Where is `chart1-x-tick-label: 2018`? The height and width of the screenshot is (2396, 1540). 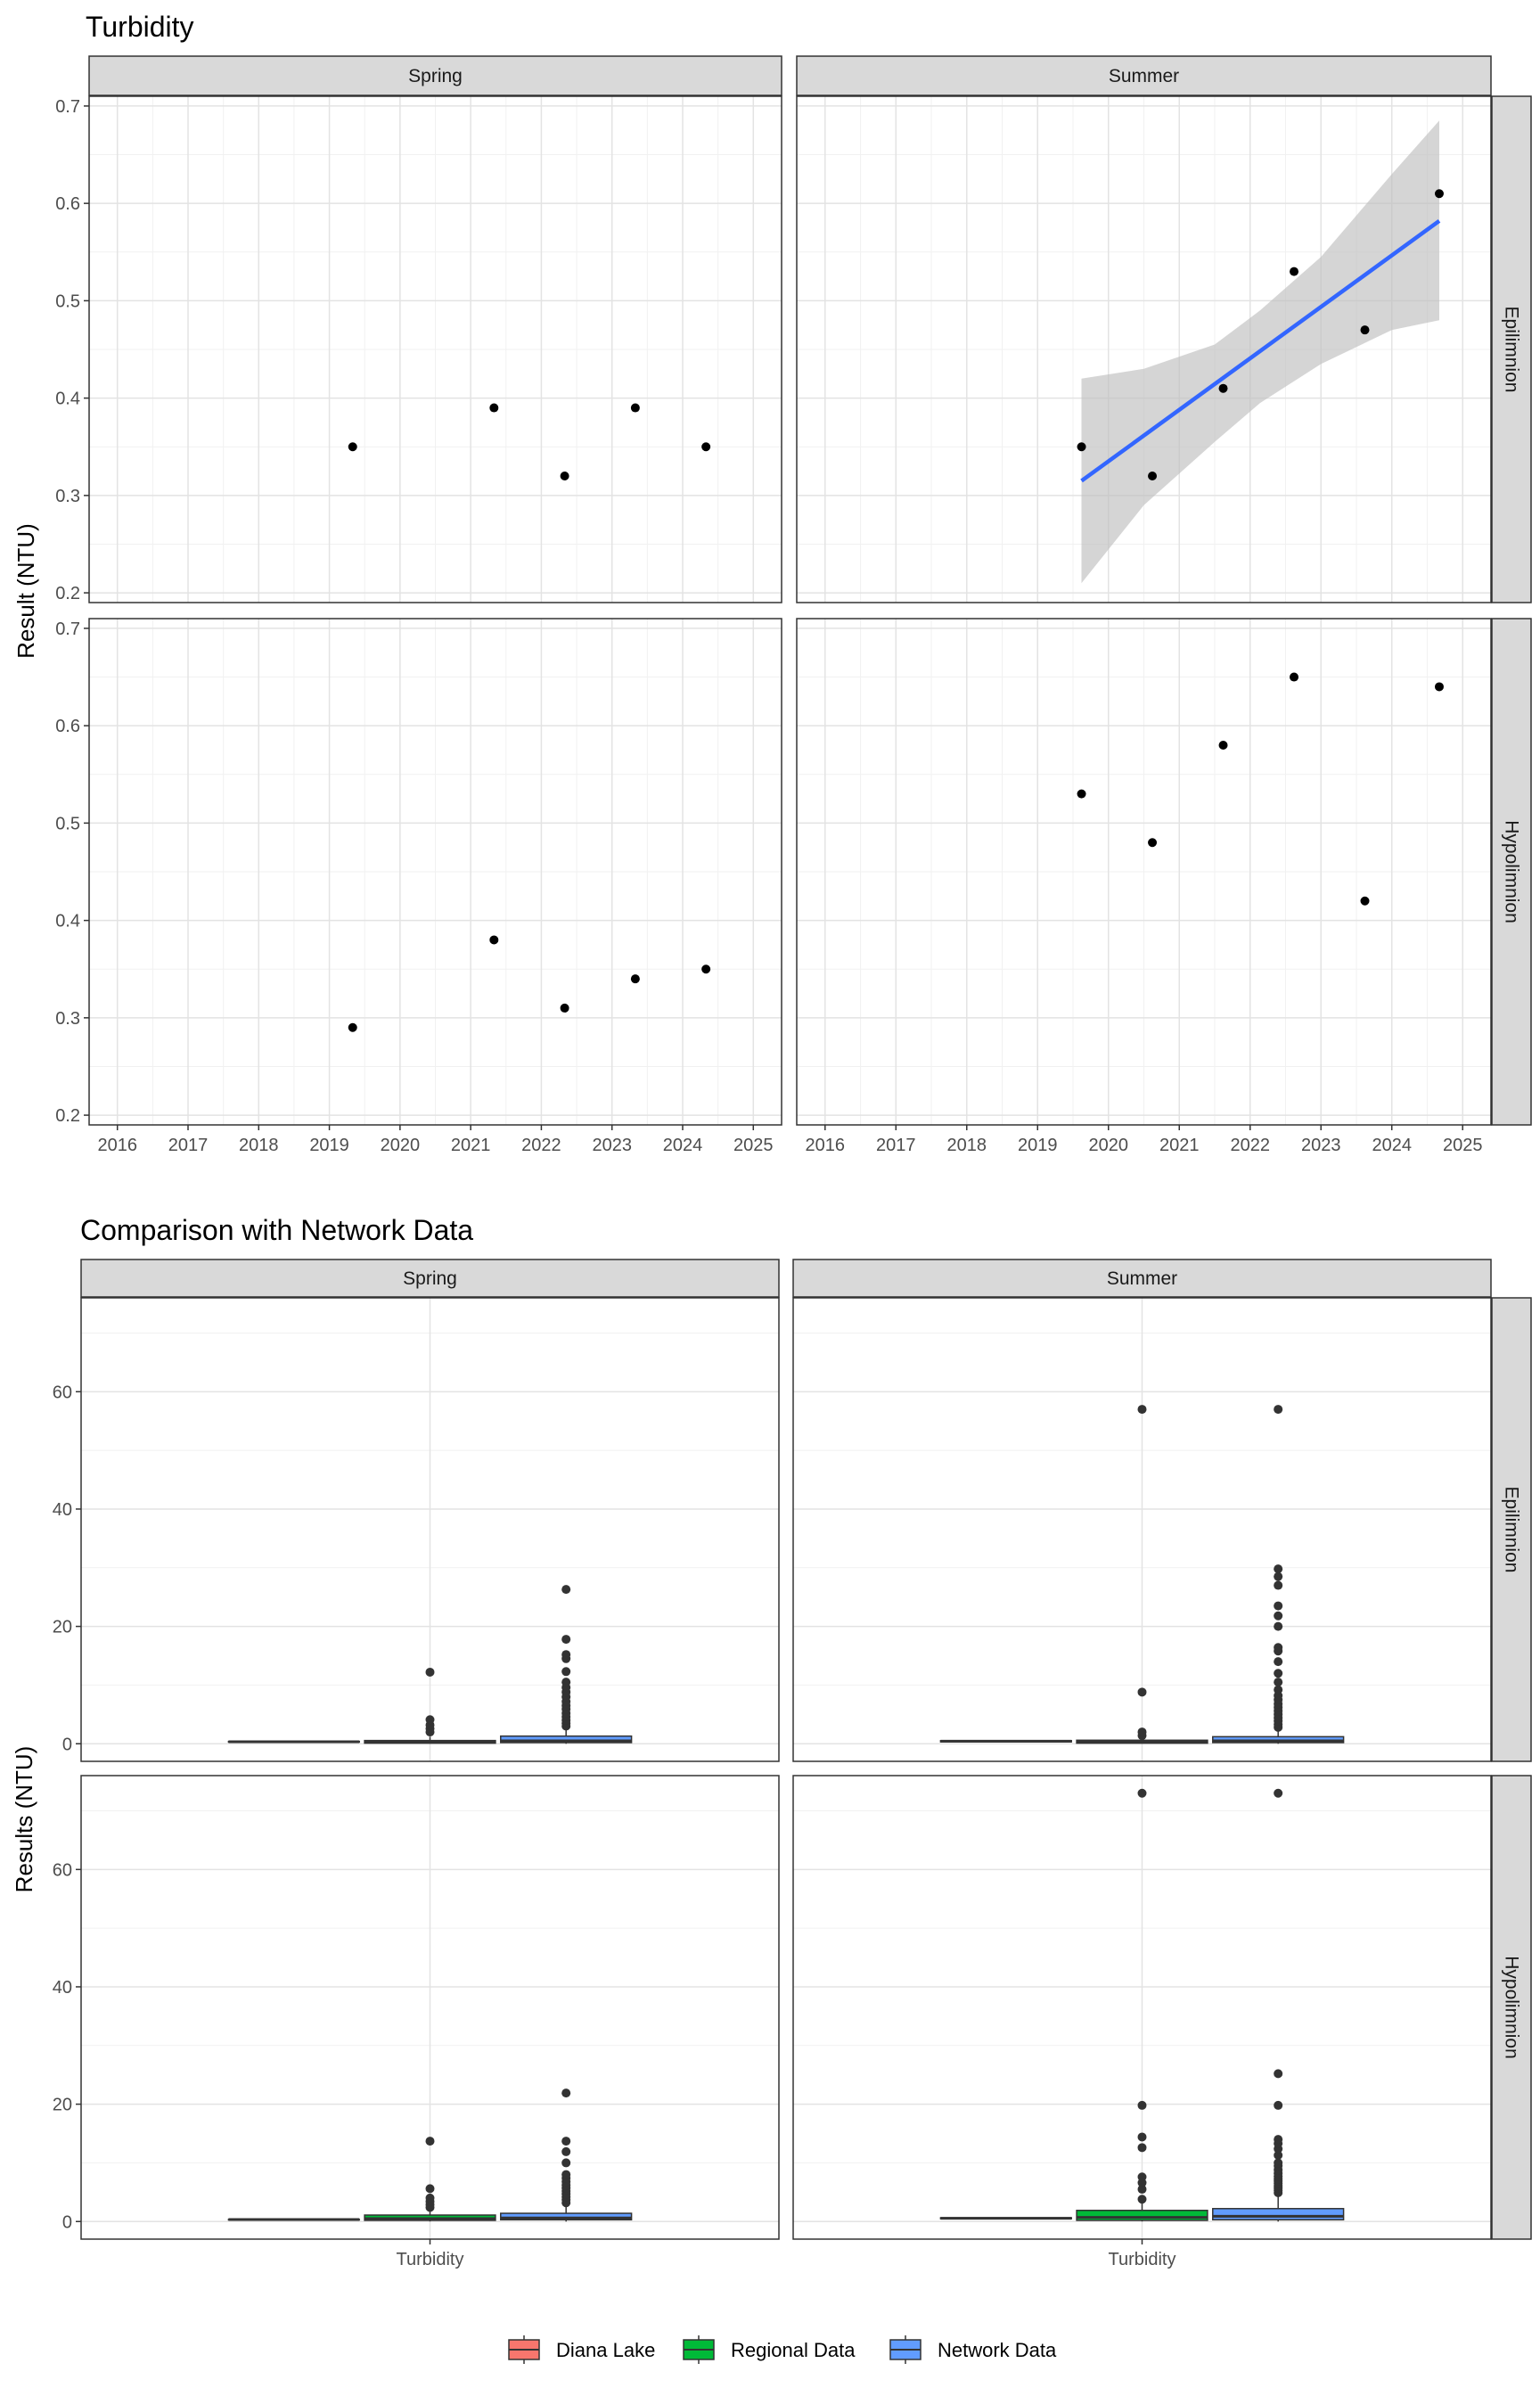
chart1-x-tick-label: 2018 is located at coordinates (259, 1145).